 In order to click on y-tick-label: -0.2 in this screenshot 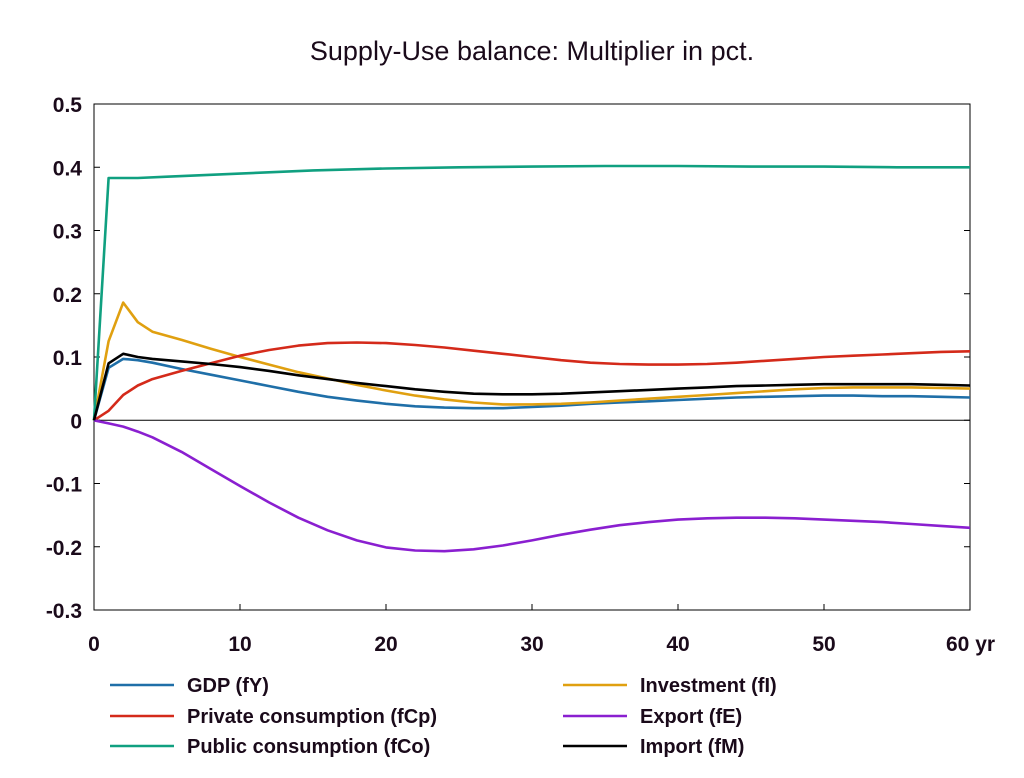, I will do `click(64, 548)`.